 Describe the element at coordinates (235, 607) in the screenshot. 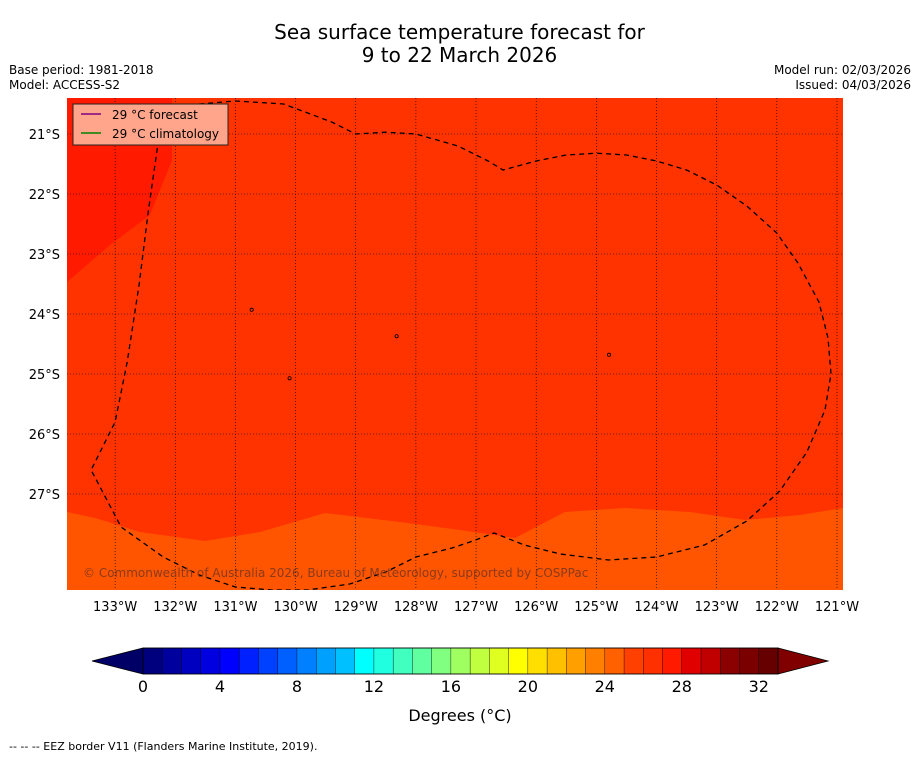

I see `x-tick-label-2: 131°W` at that location.